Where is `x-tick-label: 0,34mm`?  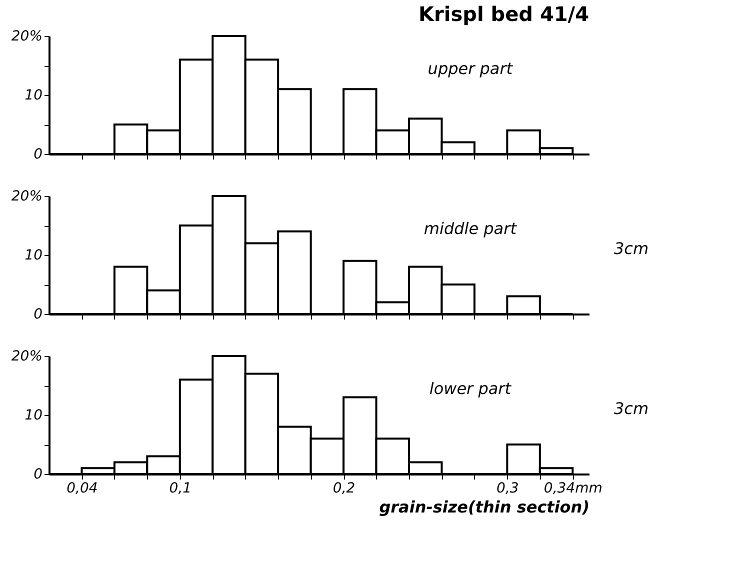 x-tick-label: 0,34mm is located at coordinates (573, 488).